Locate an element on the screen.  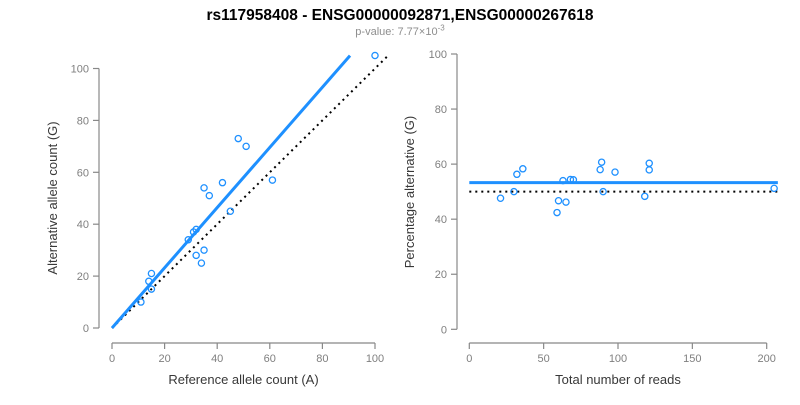
left-yaxis-title: Alternative allele count (G) is located at coordinates (52, 197).